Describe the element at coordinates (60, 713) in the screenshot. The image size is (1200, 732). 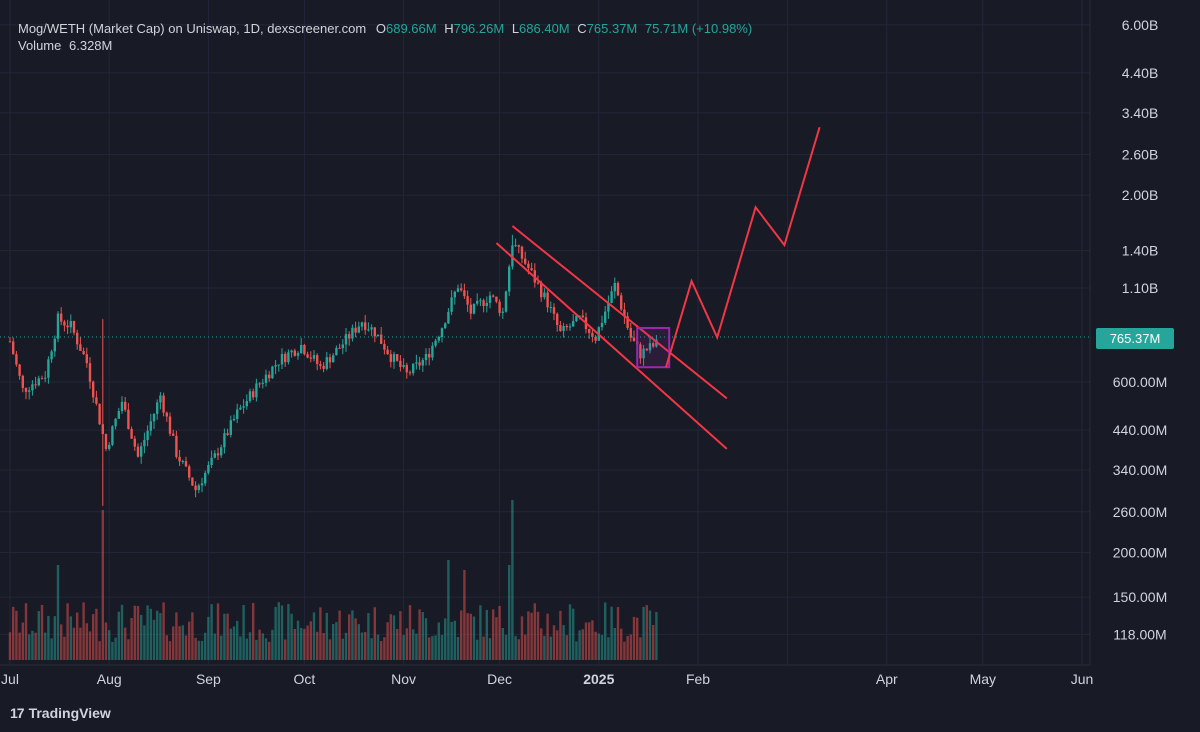
I see `tradingview-logo: 17 TradingView` at that location.